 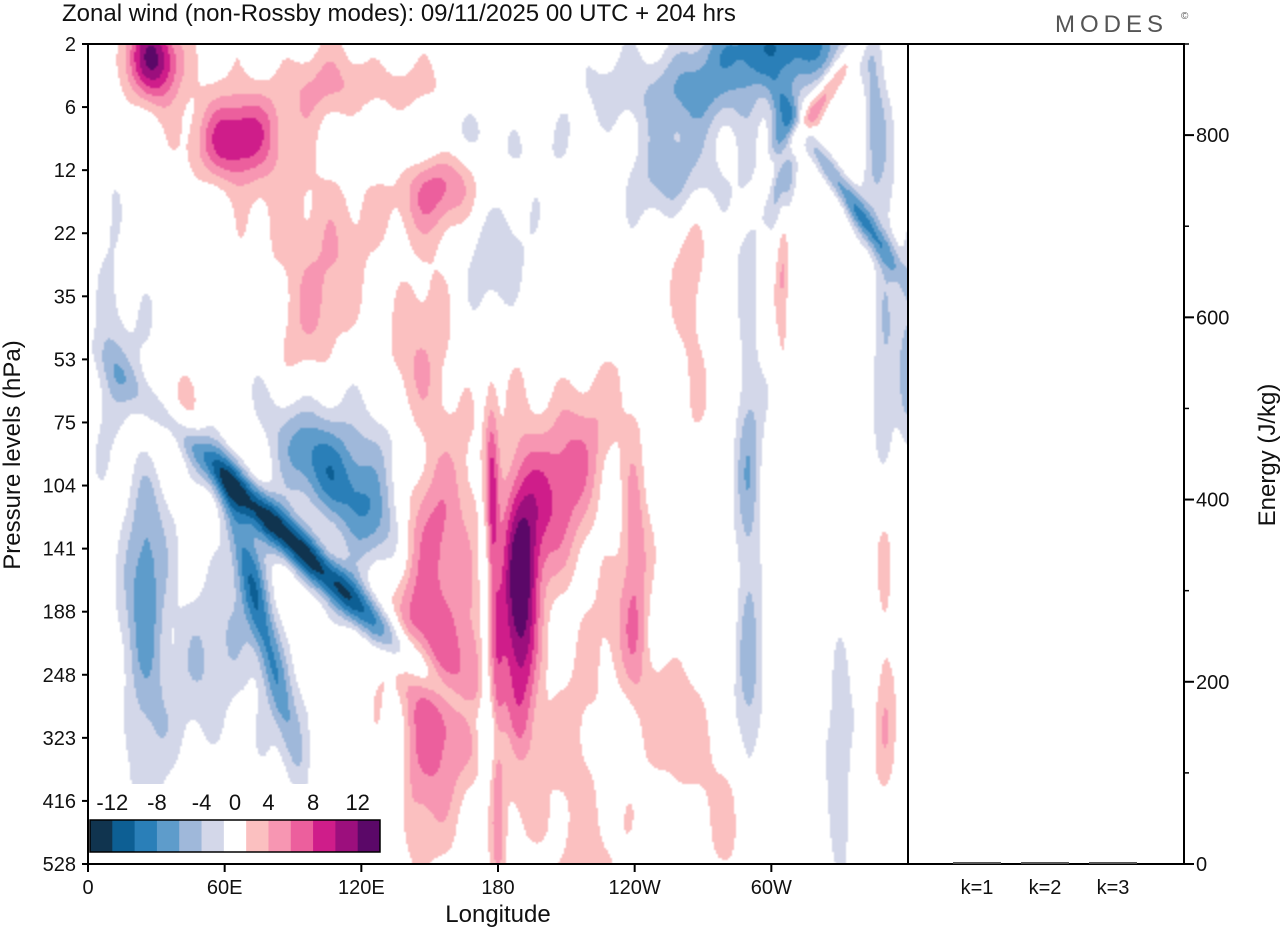 What do you see at coordinates (1212, 318) in the screenshot?
I see `energy-tick-label: 600` at bounding box center [1212, 318].